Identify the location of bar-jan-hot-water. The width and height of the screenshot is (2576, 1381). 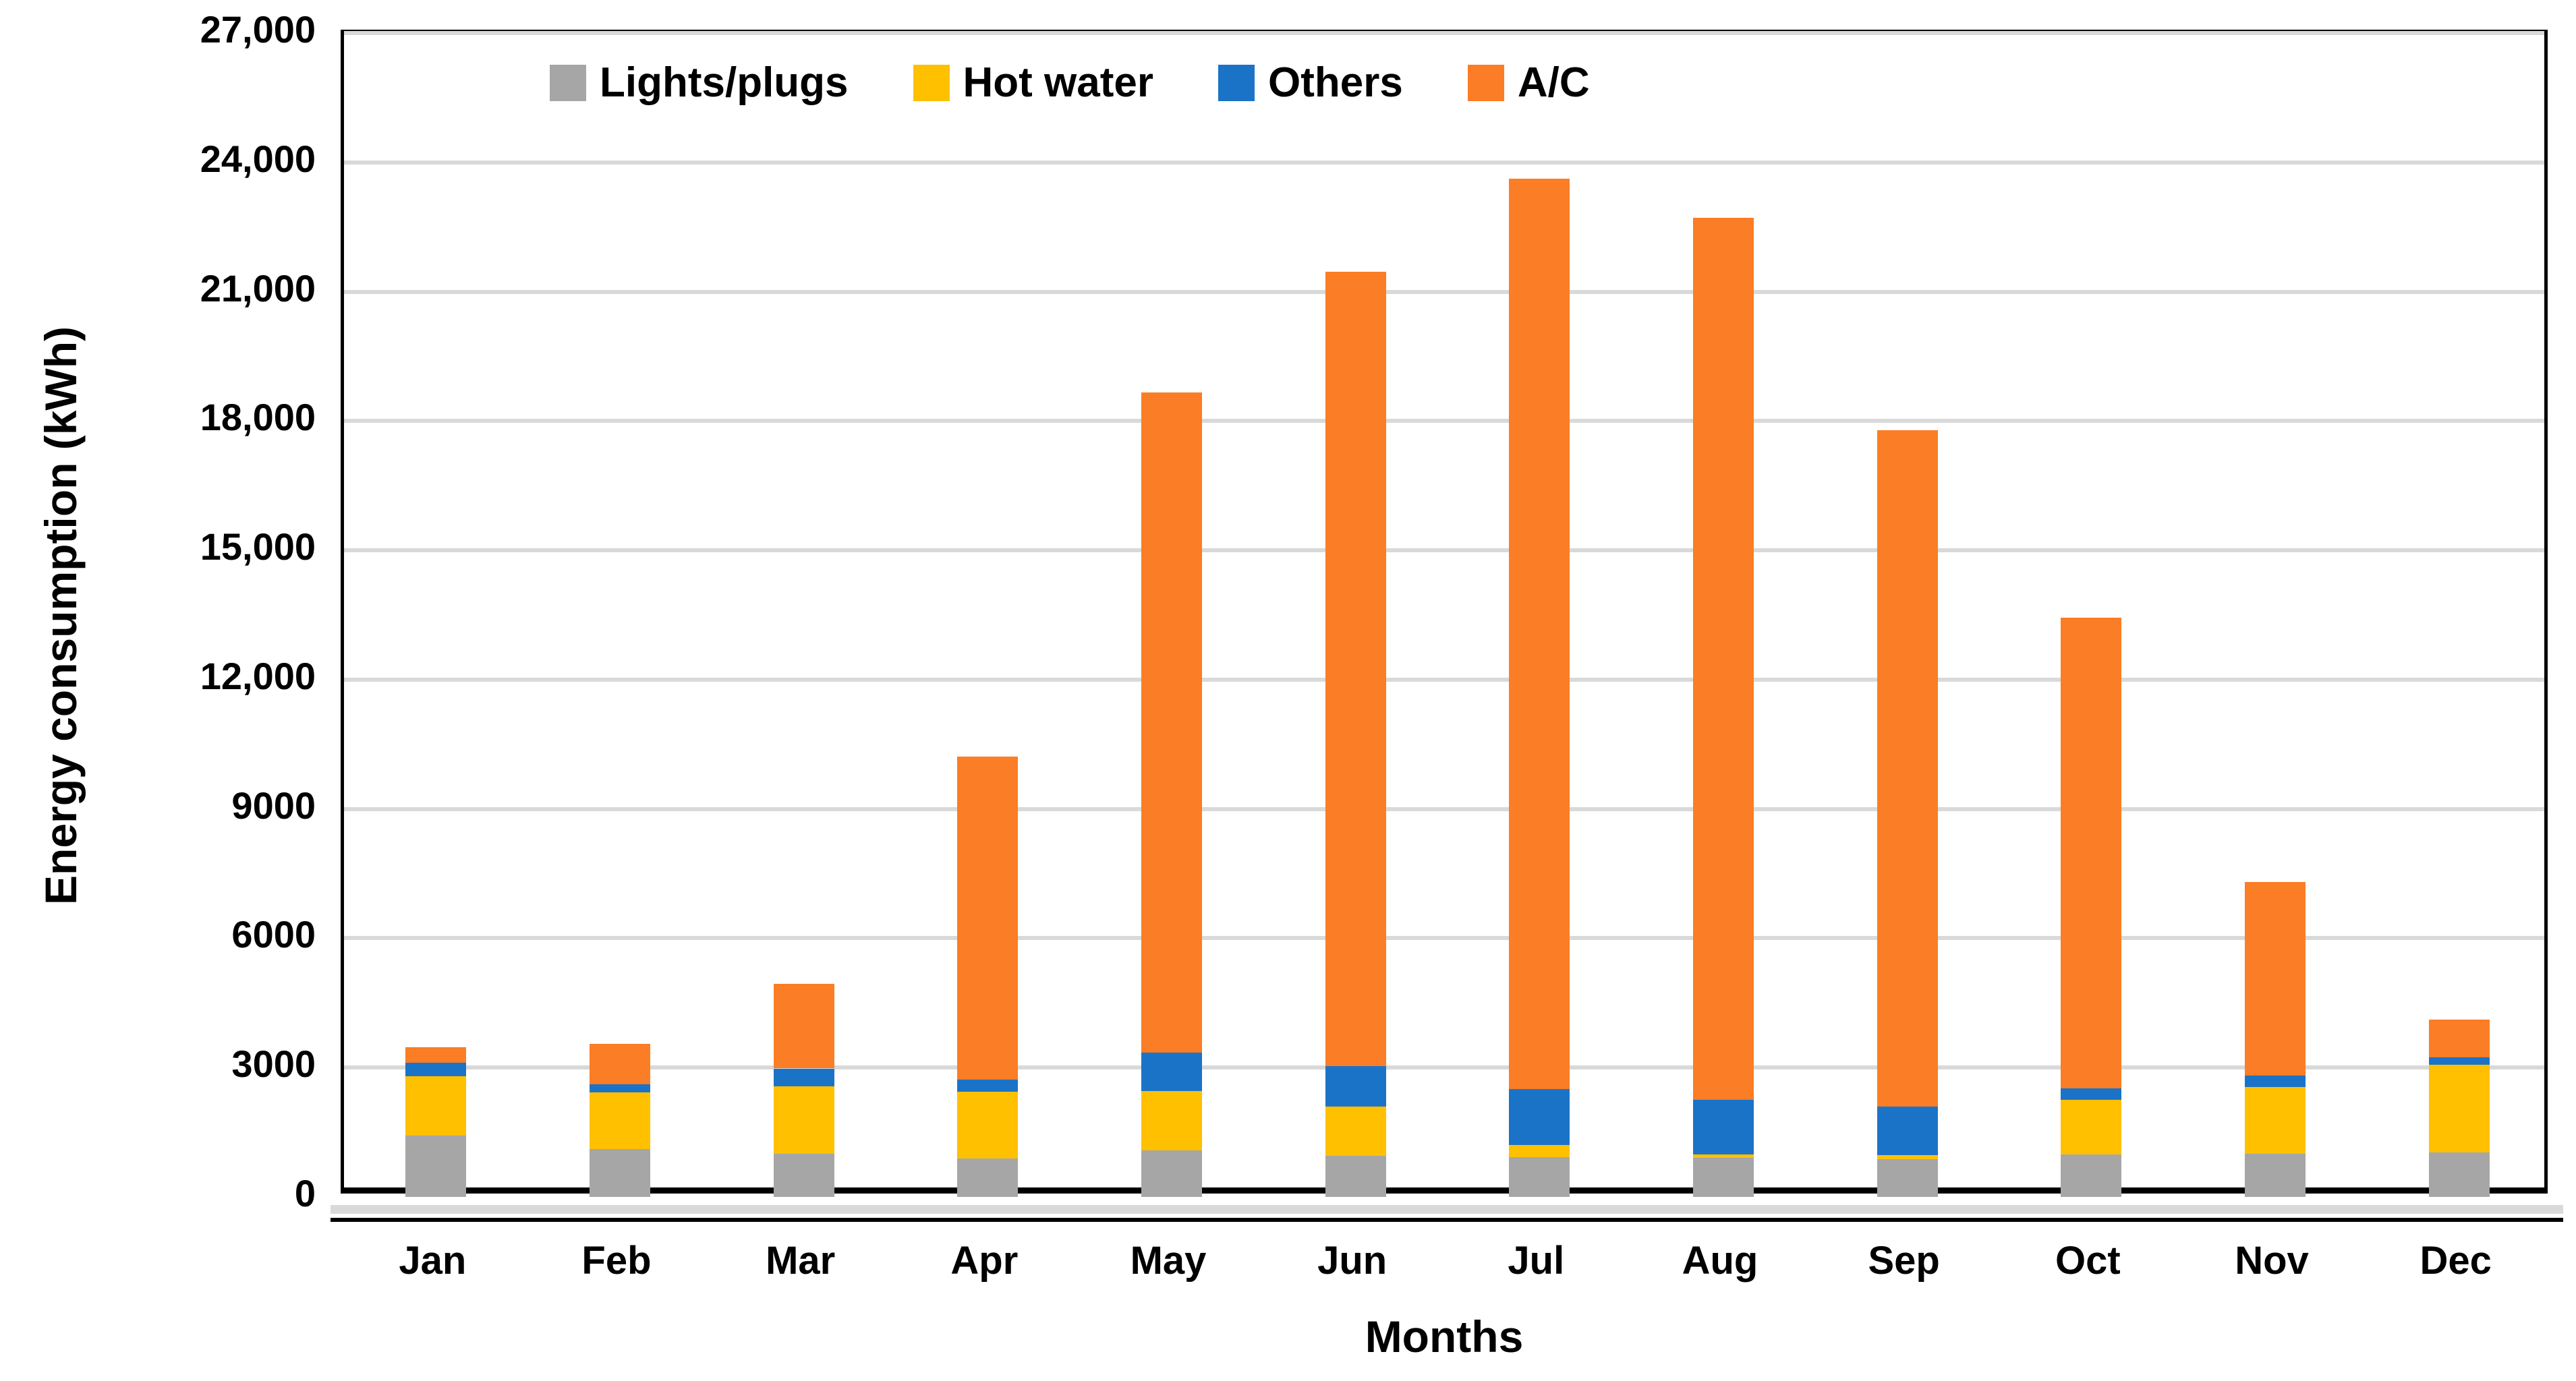
(436, 1106).